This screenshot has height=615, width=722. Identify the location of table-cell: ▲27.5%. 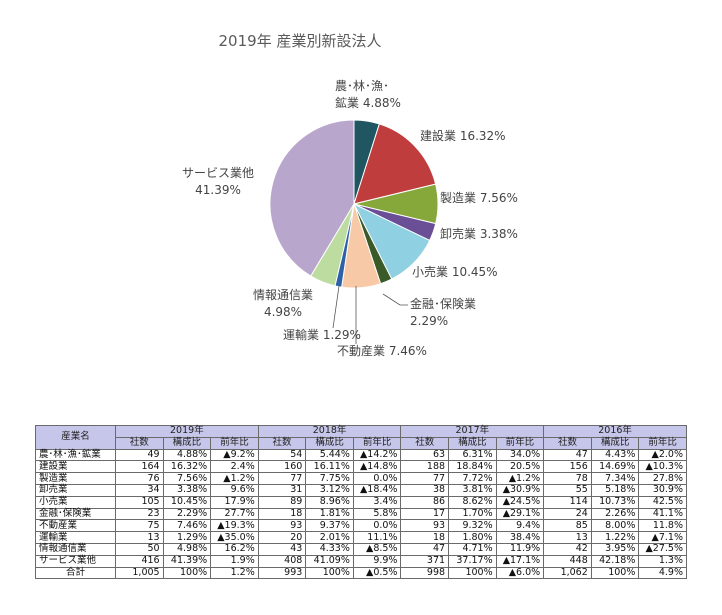
(662, 549).